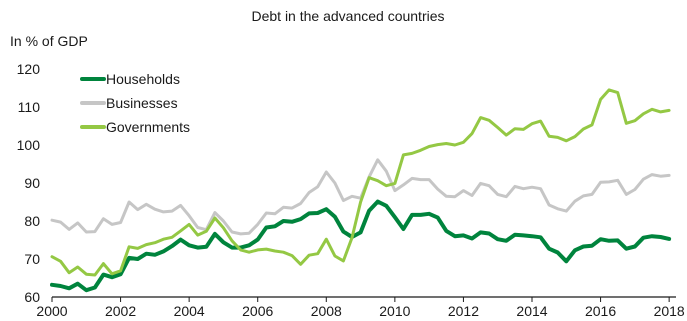 The image size is (687, 321). I want to click on legend: Households Businesses Governments, so click(135, 103).